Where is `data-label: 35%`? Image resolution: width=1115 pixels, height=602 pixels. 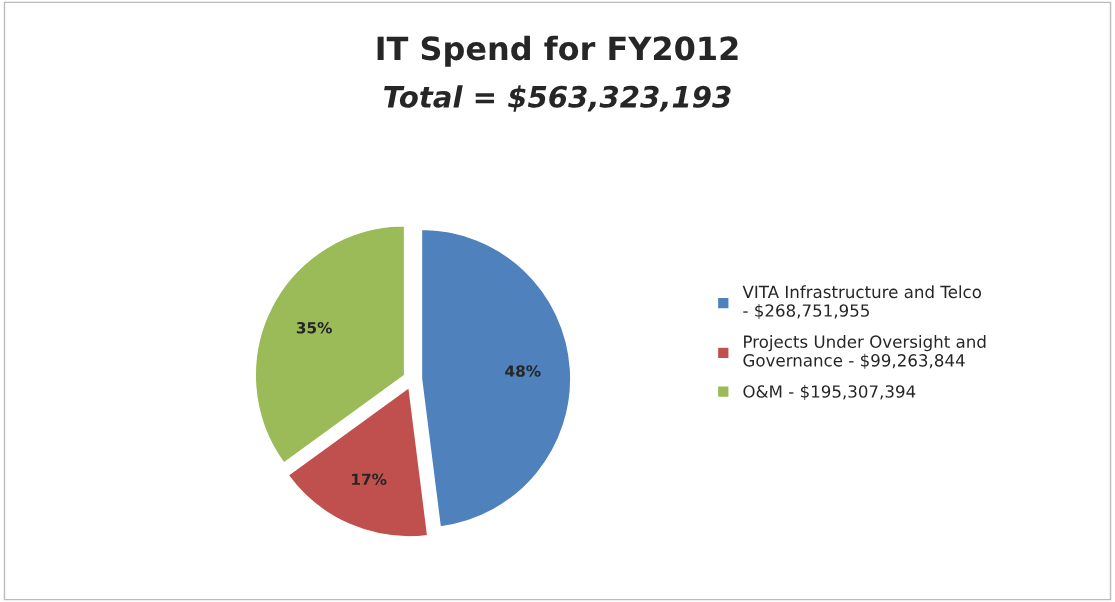 data-label: 35% is located at coordinates (314, 327).